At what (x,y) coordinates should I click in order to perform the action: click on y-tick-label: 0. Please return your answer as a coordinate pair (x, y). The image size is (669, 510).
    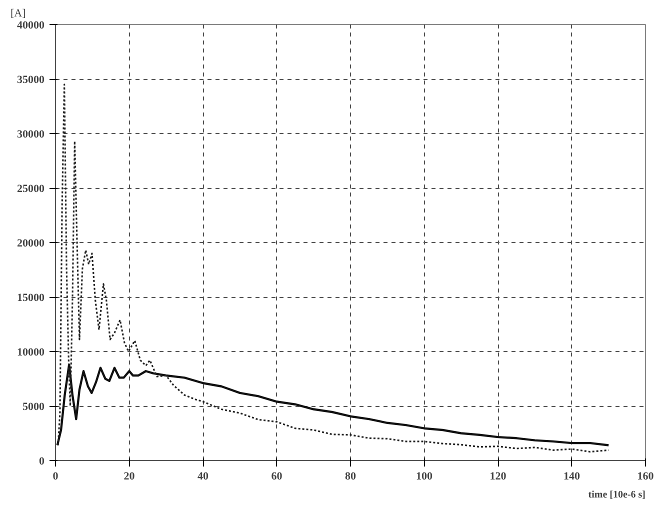
    Looking at the image, I should click on (42, 462).